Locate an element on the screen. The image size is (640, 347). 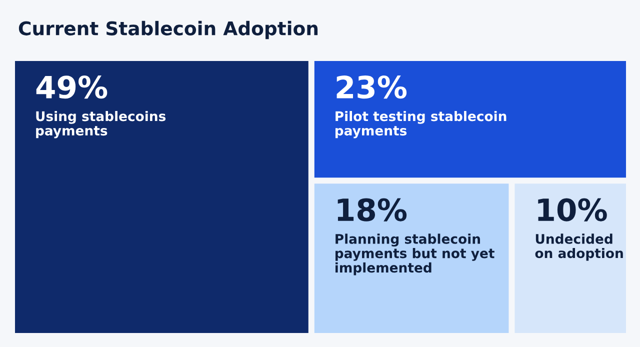
data-label: 18% is located at coordinates (372, 210).